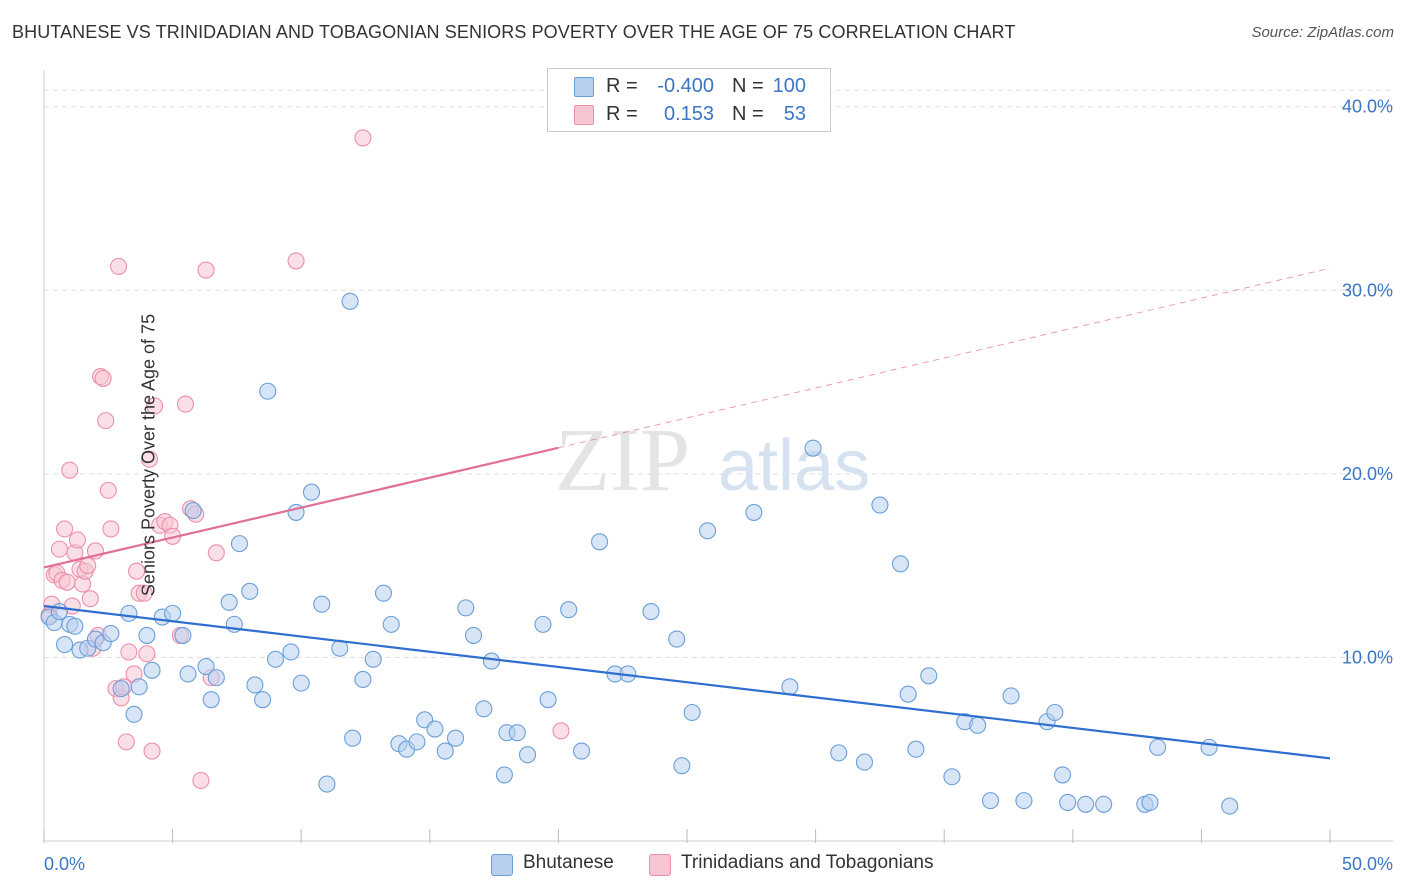 Image resolution: width=1406 pixels, height=892 pixels. Describe the element at coordinates (794, 114) in the screenshot. I see `legend-n-value: 53` at that location.